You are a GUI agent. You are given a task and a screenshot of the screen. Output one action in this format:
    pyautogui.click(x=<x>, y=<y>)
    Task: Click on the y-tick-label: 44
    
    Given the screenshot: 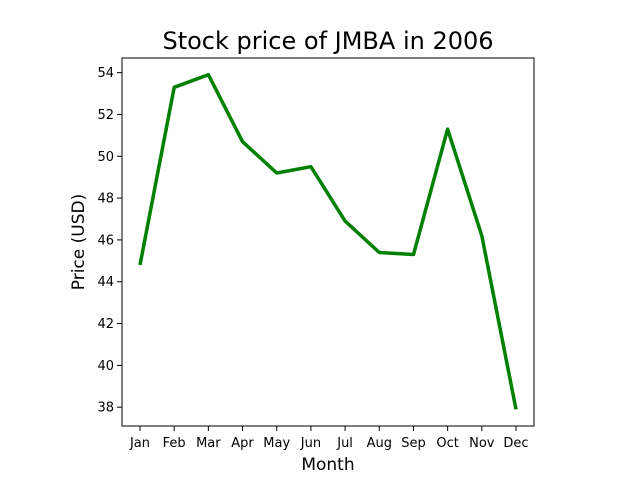 What is the action you would take?
    pyautogui.click(x=105, y=282)
    